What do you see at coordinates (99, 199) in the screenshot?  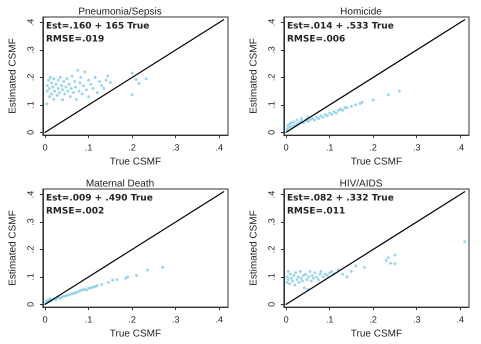 I see `annotation: Est=.009 + .490 True` at bounding box center [99, 199].